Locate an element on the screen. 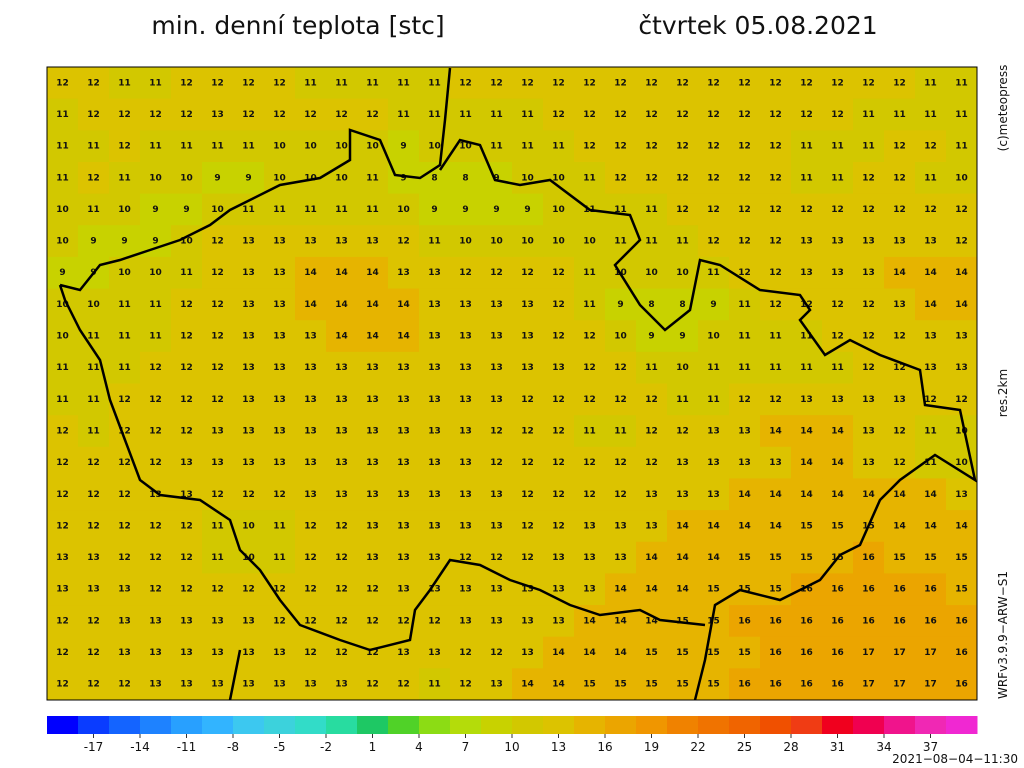  cell-value: 15 is located at coordinates (682, 653).